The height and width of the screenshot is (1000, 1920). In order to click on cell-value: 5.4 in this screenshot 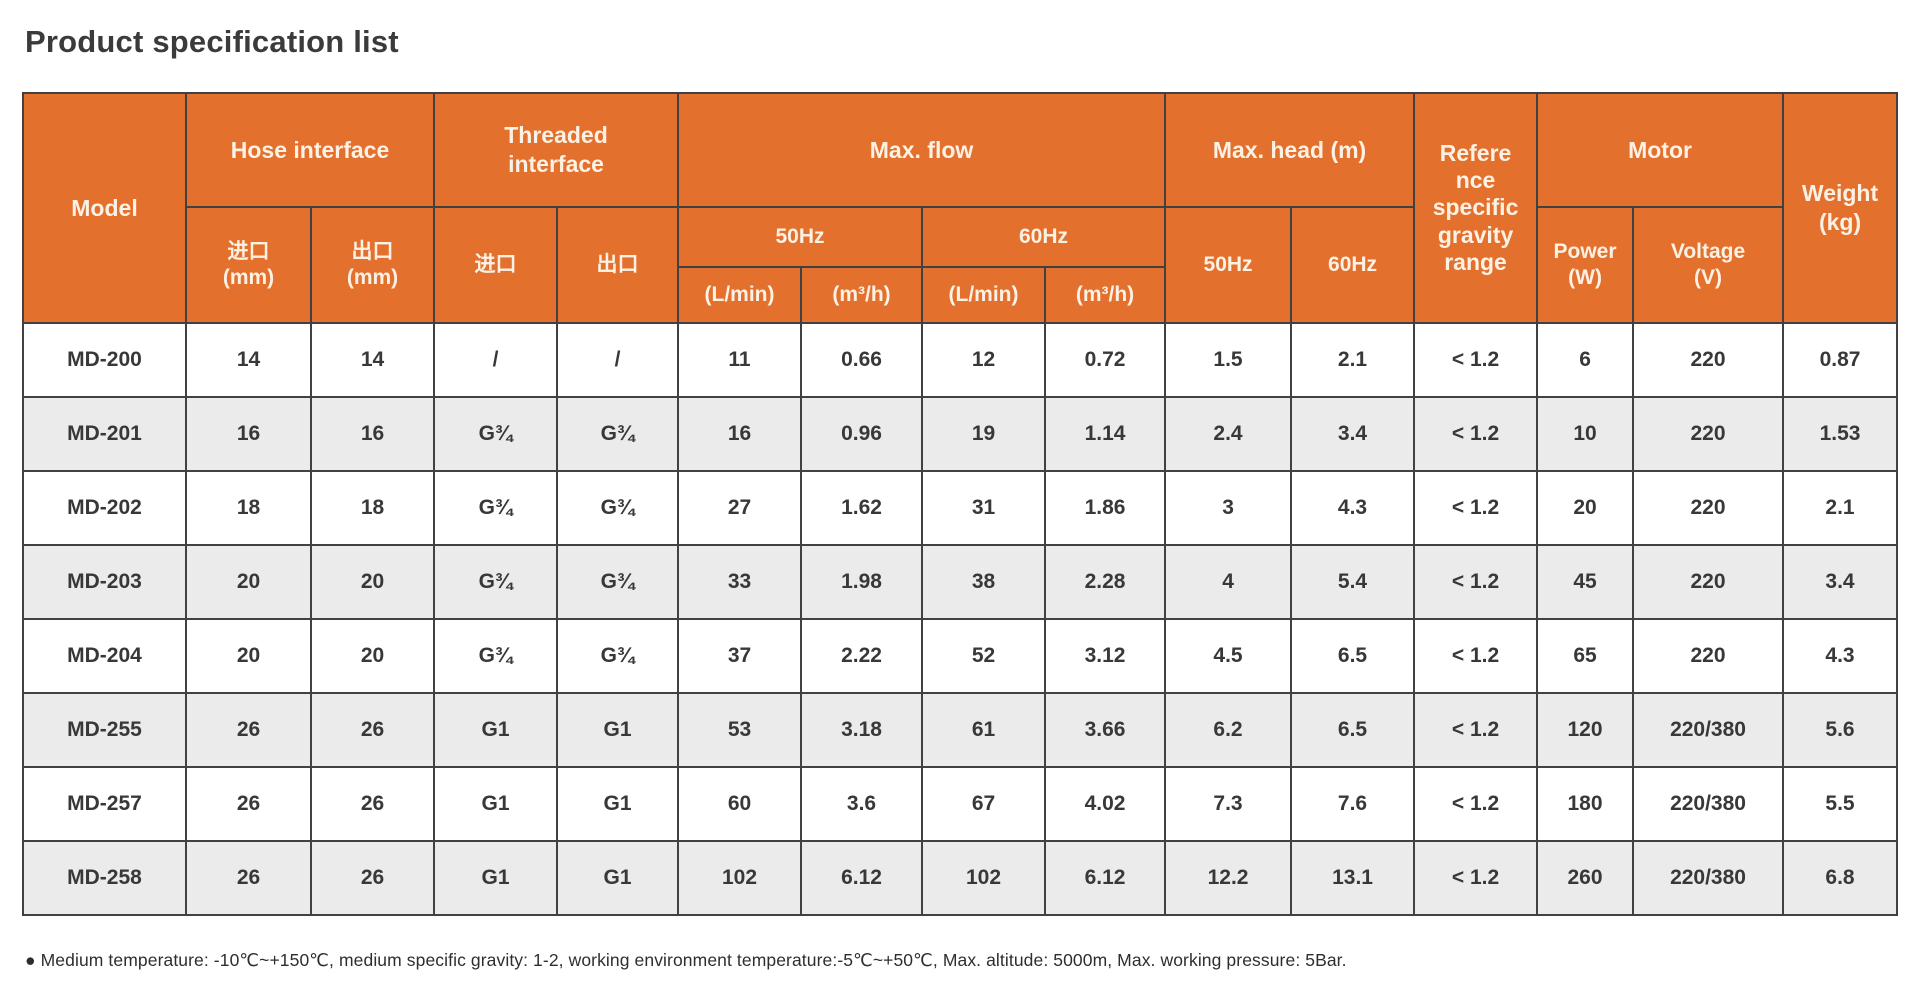, I will do `click(1353, 582)`.